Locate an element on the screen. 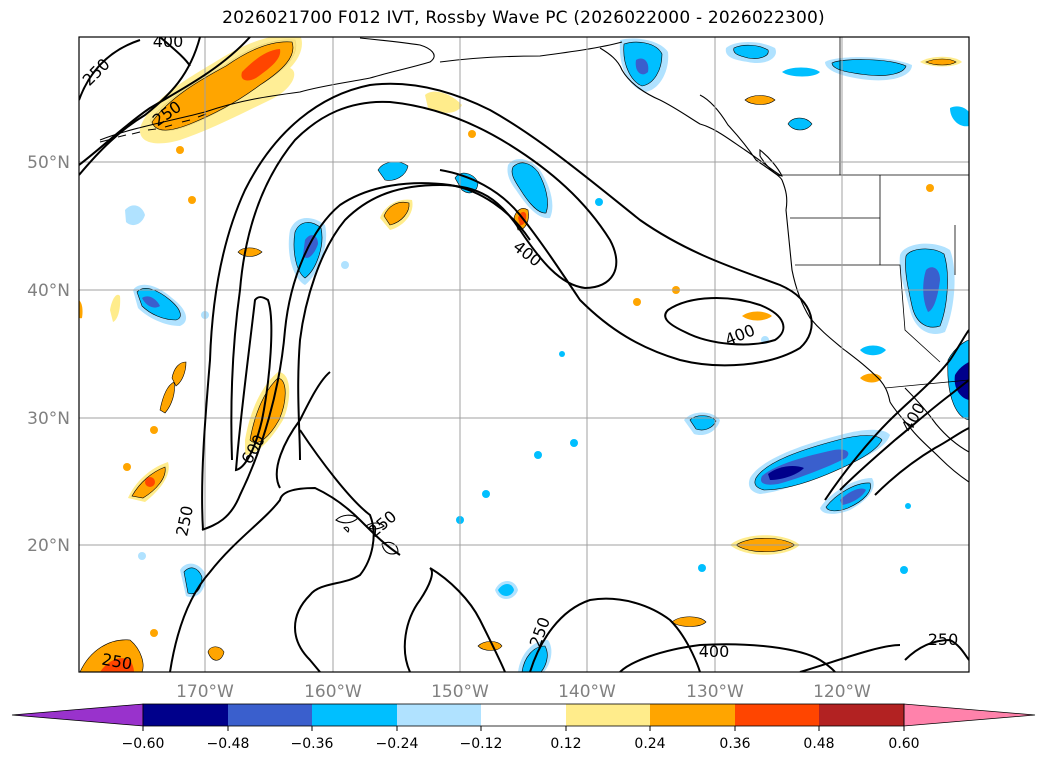  contour-400-south is located at coordinates (727, 657).